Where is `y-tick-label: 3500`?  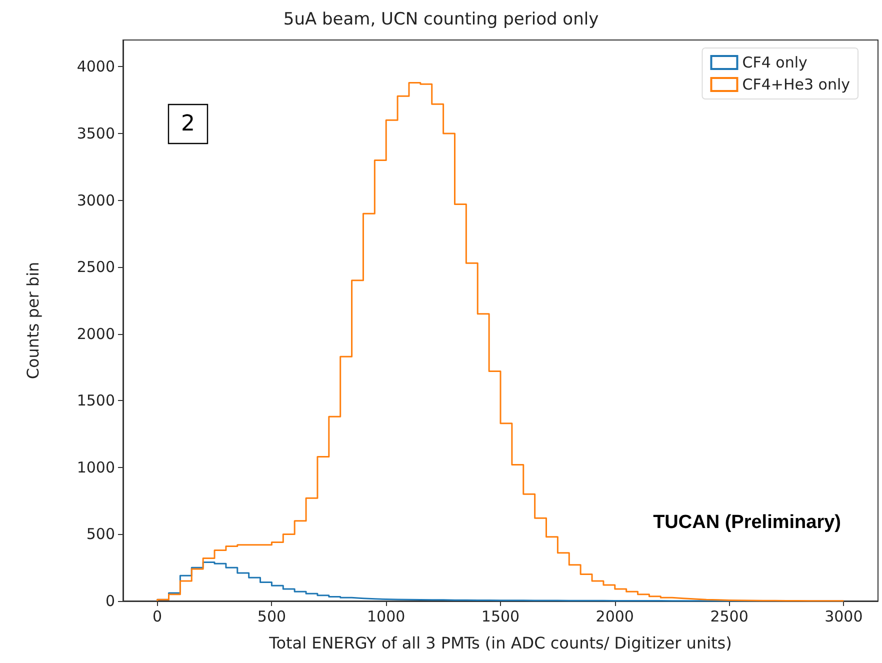
y-tick-label: 3500 is located at coordinates (95, 133).